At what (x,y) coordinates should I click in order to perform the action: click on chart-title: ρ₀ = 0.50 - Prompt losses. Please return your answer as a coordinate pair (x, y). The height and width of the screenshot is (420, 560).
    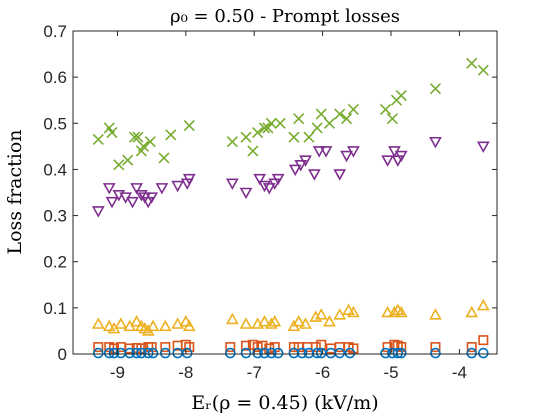
    Looking at the image, I should click on (285, 16).